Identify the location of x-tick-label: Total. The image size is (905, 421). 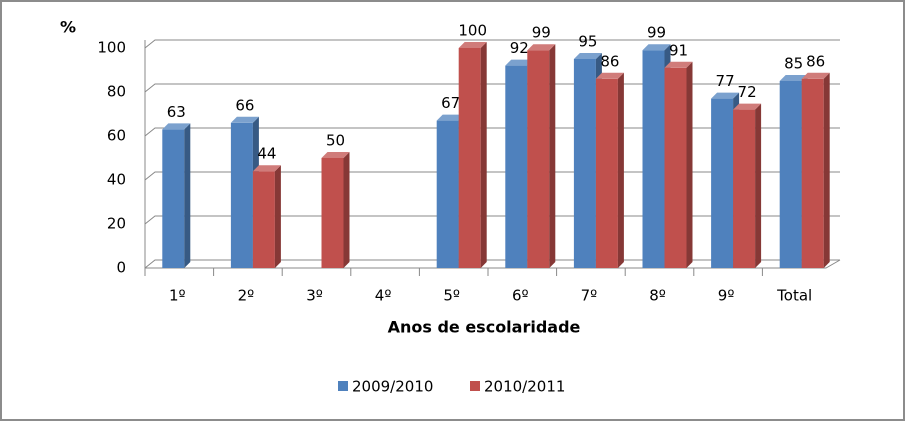
(794, 296).